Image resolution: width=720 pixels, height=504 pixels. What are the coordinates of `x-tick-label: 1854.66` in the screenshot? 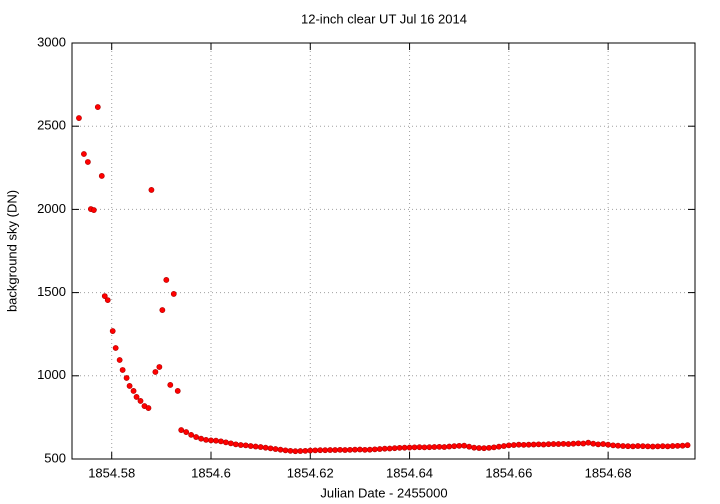 It's located at (508, 472).